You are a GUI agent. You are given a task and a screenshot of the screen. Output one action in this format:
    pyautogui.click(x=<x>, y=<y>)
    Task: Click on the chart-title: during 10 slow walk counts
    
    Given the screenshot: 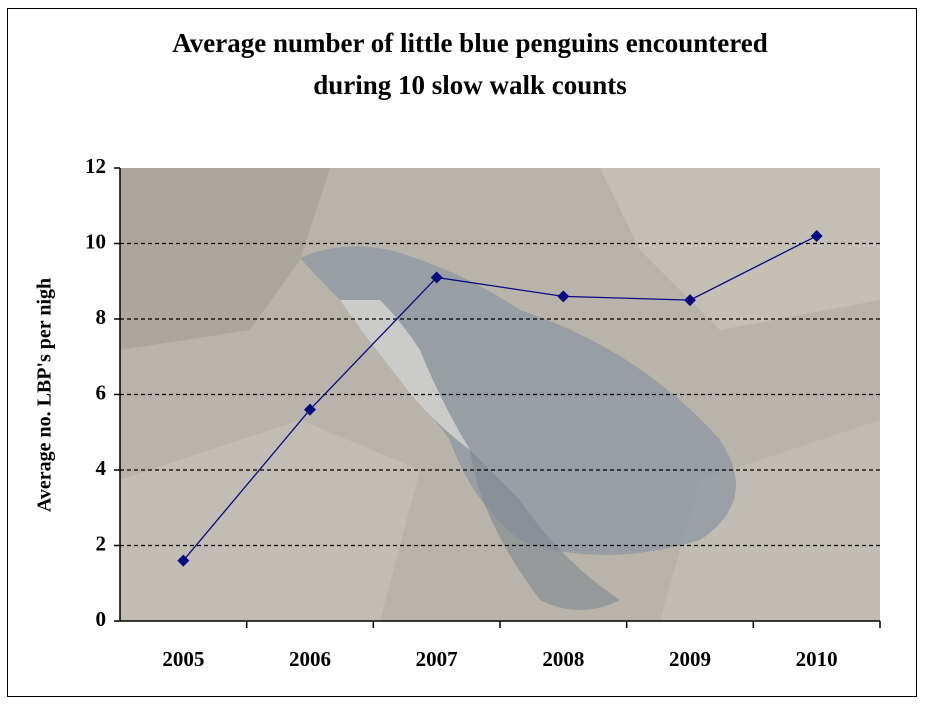 What is the action you would take?
    pyautogui.click(x=470, y=85)
    